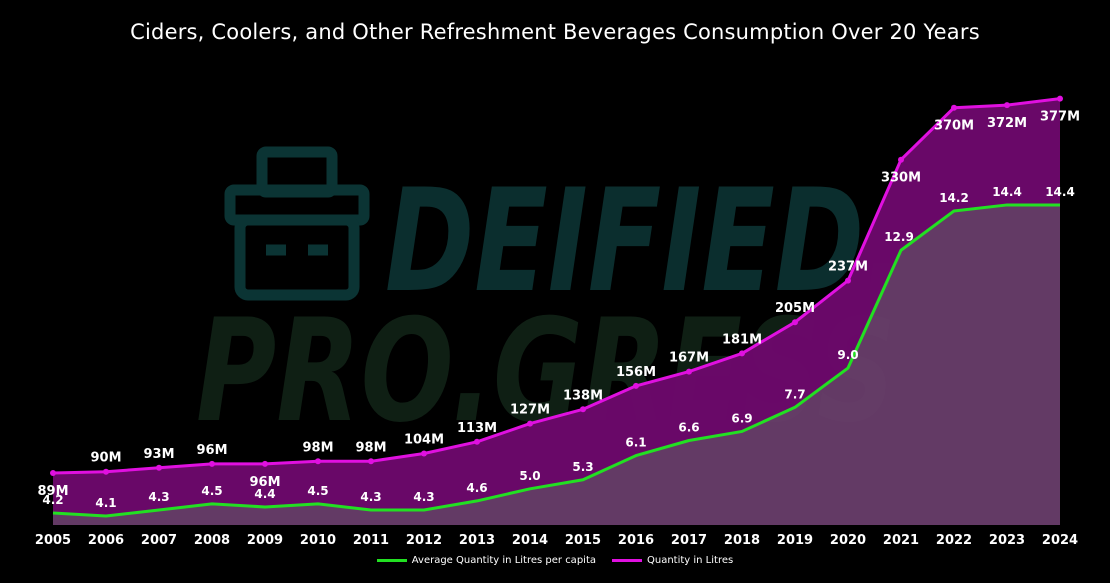 Image resolution: width=1110 pixels, height=583 pixels. Describe the element at coordinates (158, 454) in the screenshot. I see `data-label-quantity-2007: 93M` at that location.